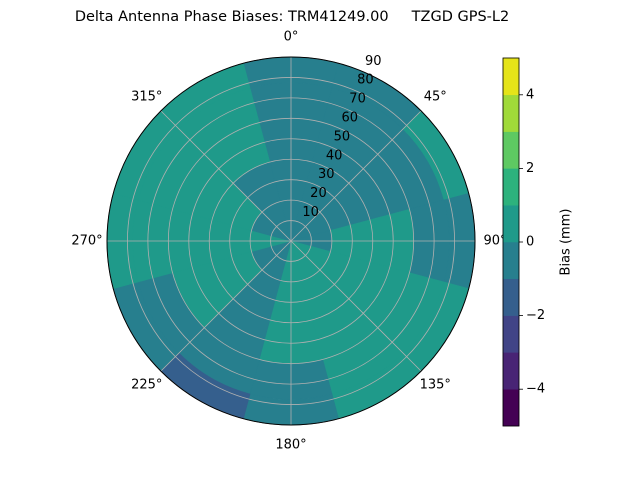  What do you see at coordinates (435, 385) in the screenshot?
I see `theta-tick-label: 135°` at bounding box center [435, 385].